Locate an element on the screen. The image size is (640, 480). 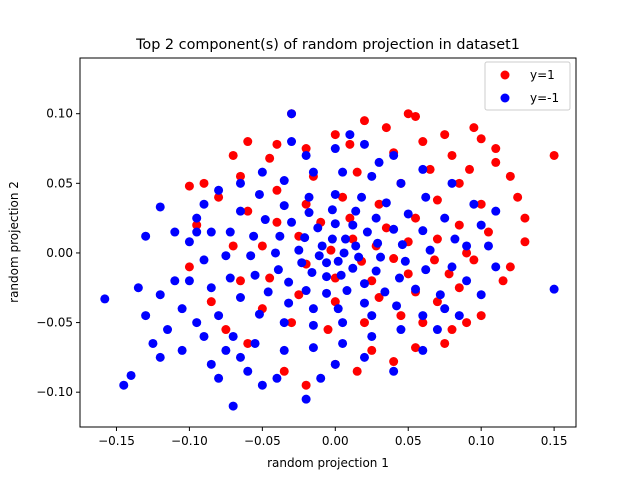
x-axis-label: random projection 1 is located at coordinates (328, 463).